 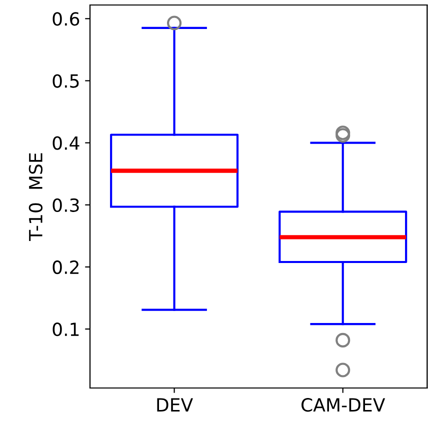 I want to click on y-tick-label: 0.4, so click(x=66, y=143).